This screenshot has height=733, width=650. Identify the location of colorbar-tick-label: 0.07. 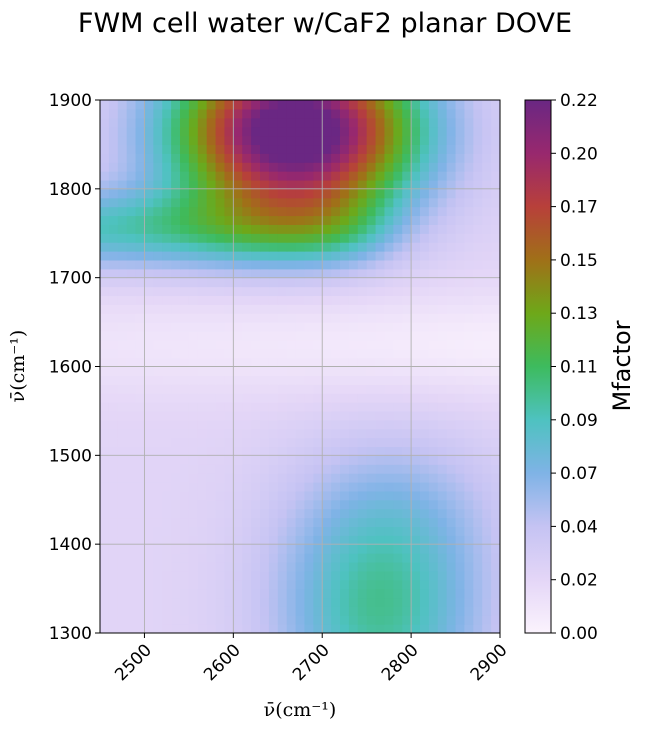
(579, 474).